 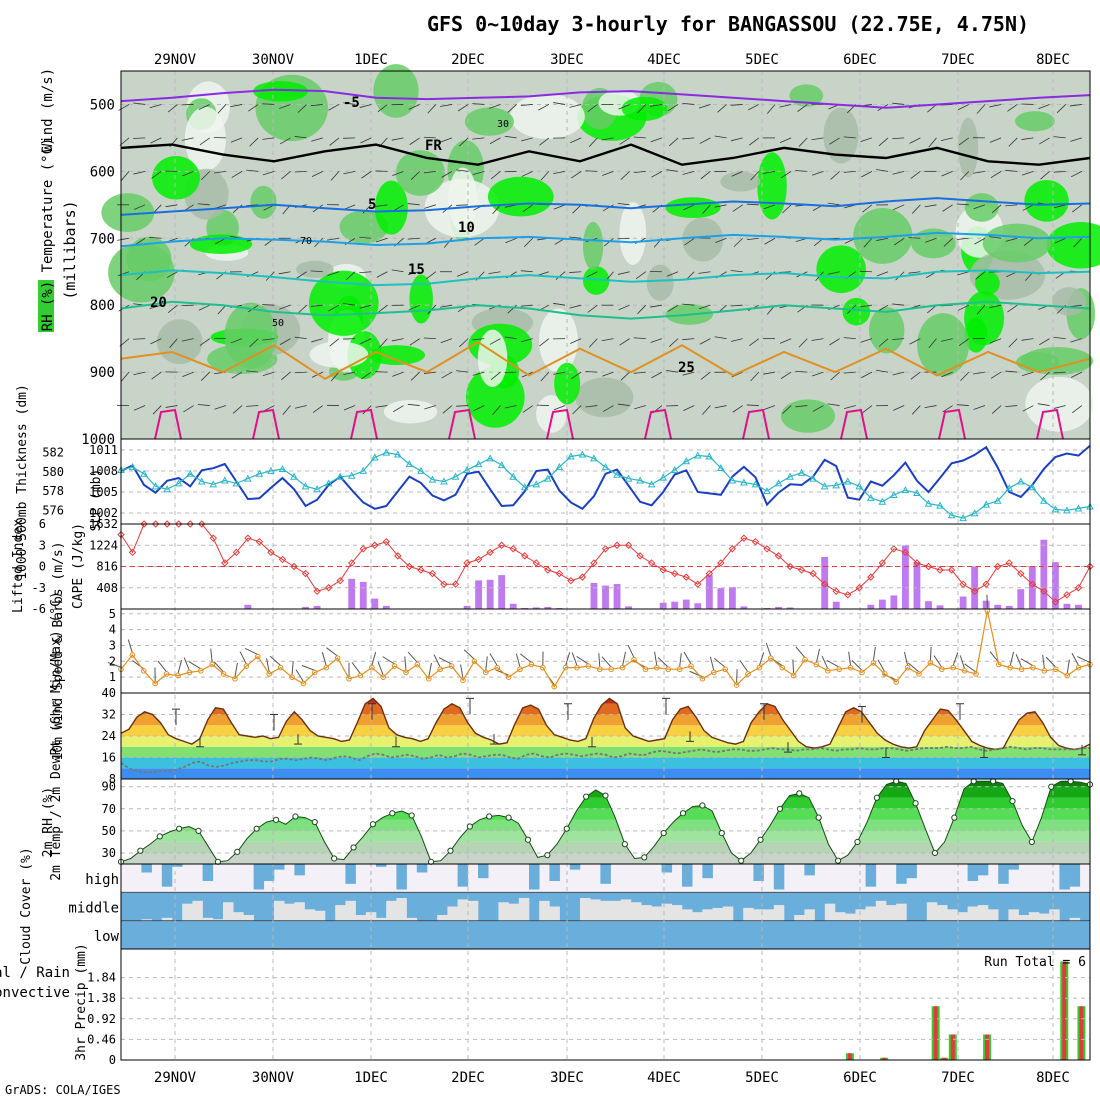 What do you see at coordinates (605, 720) in the screenshot?
I see `temp-band` at bounding box center [605, 720].